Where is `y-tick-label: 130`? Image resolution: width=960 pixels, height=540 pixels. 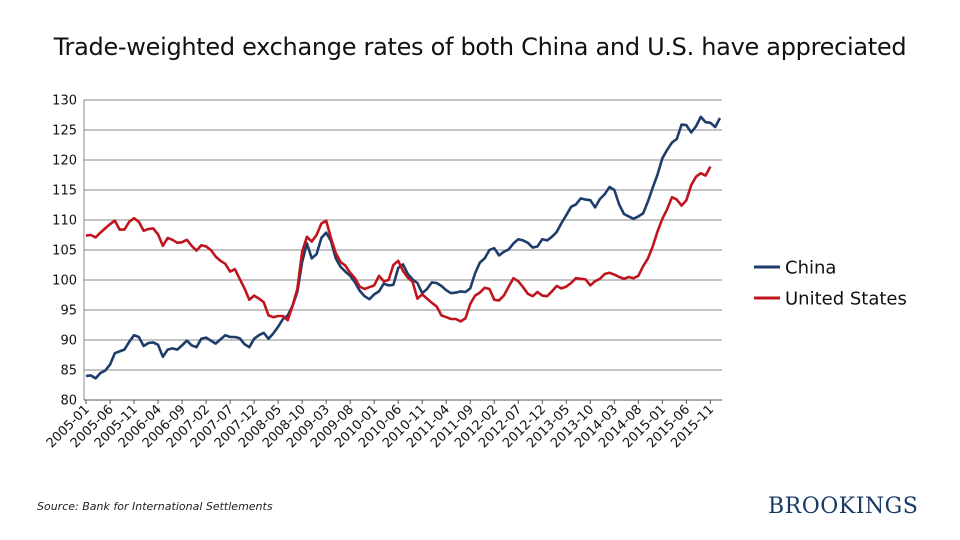
y-tick-label: 130 is located at coordinates (64, 101).